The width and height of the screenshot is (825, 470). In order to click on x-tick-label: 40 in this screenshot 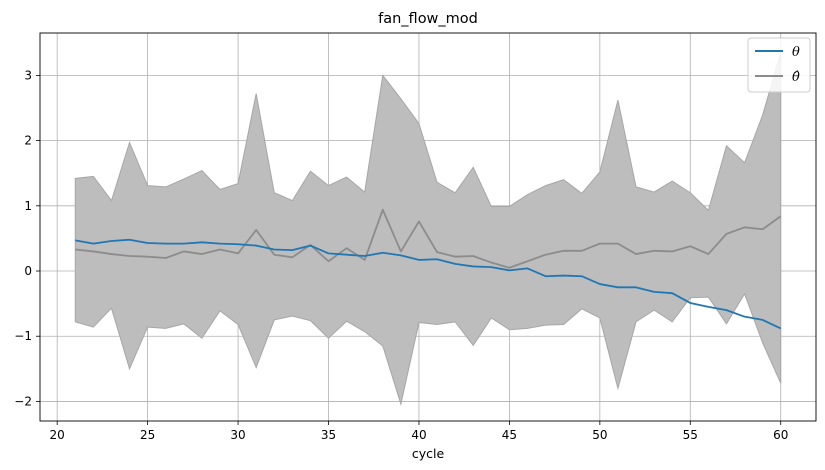, I will do `click(418, 435)`.